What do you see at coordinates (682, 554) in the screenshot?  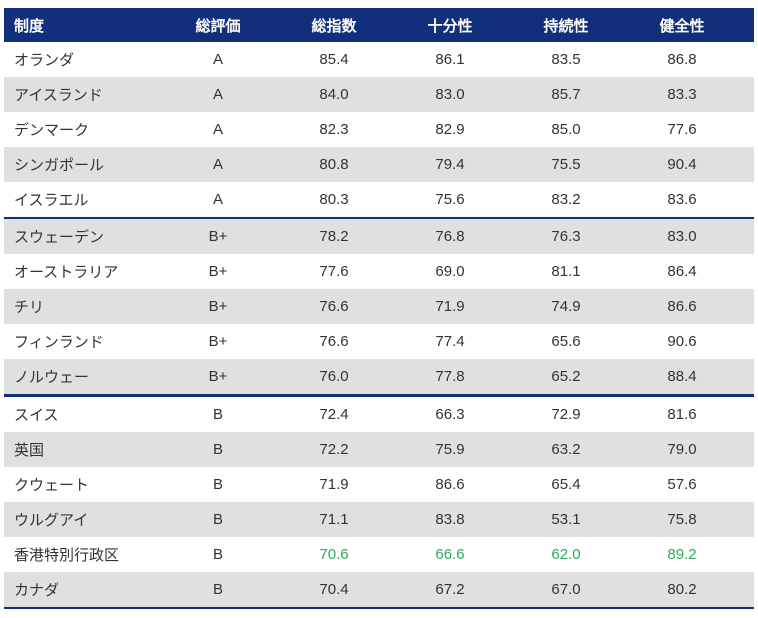 I see `integrity-value: 89.2` at bounding box center [682, 554].